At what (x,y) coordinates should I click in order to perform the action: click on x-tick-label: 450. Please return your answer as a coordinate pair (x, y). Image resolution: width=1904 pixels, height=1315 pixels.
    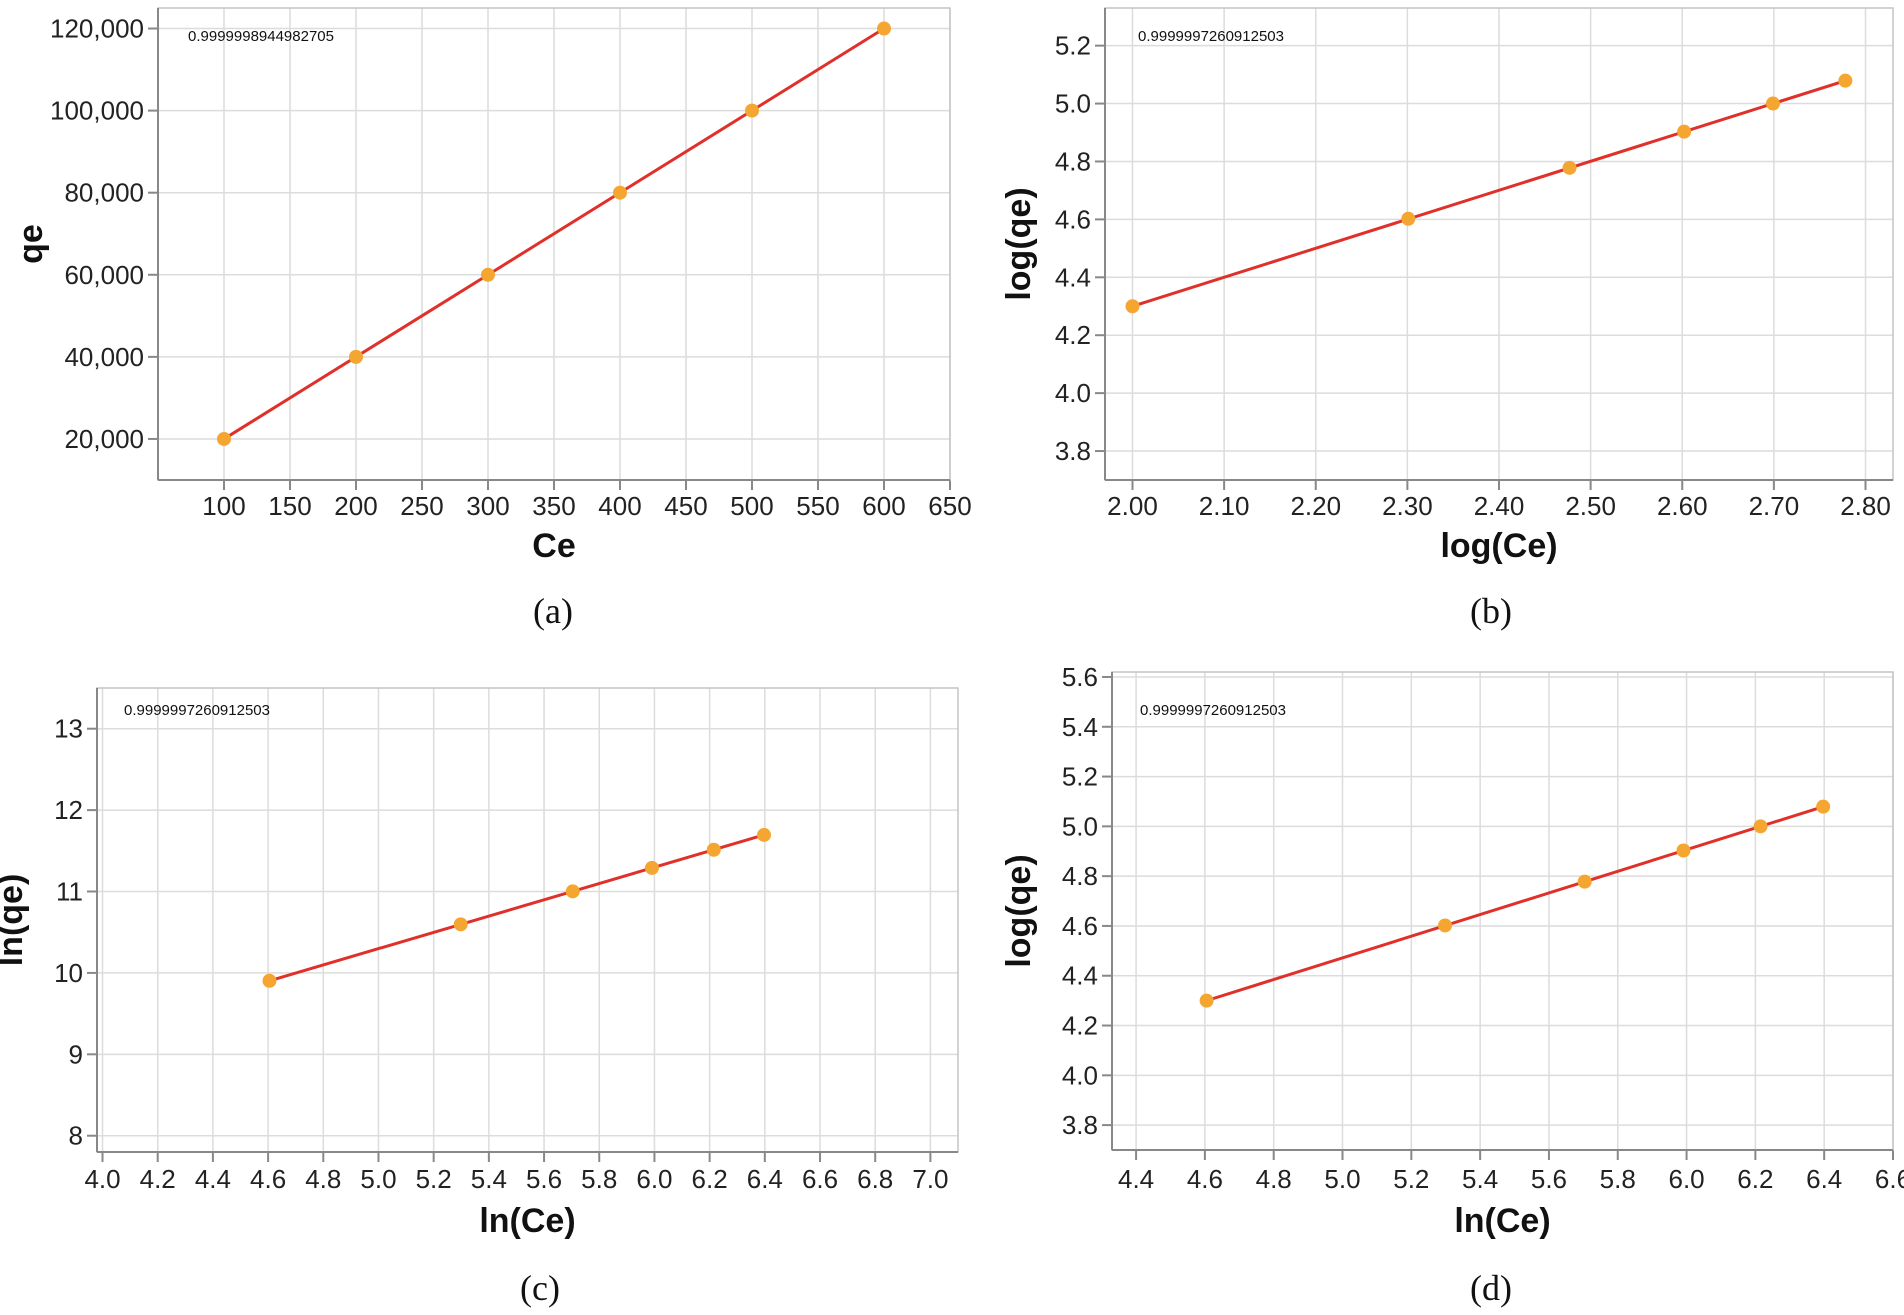
    Looking at the image, I should click on (685, 506).